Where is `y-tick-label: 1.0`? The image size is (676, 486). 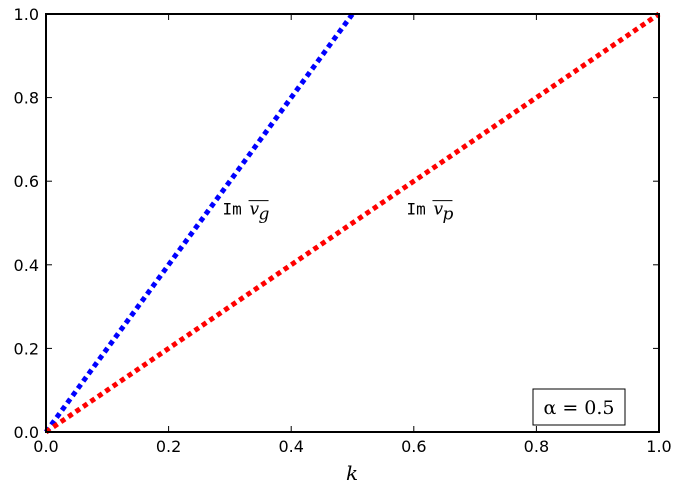
y-tick-label: 1.0 is located at coordinates (26, 14).